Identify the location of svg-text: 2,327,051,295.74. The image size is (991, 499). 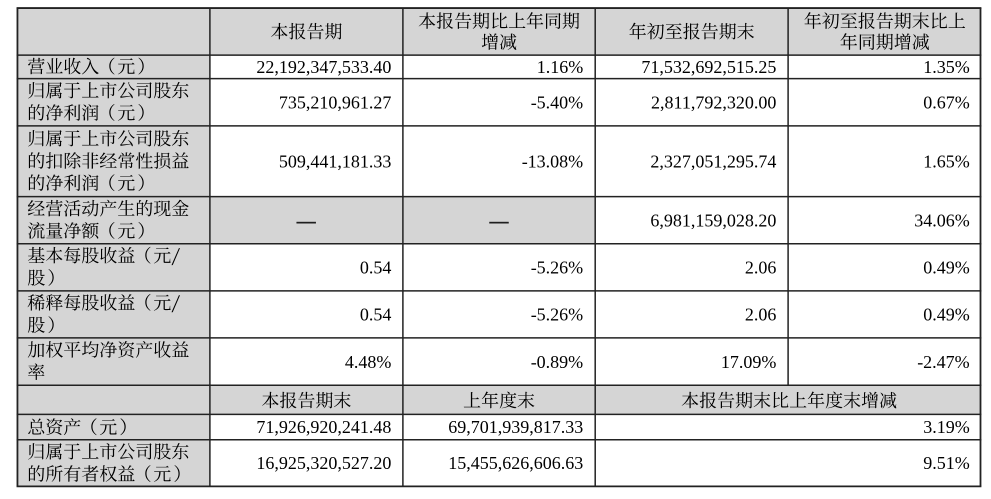
(713, 161).